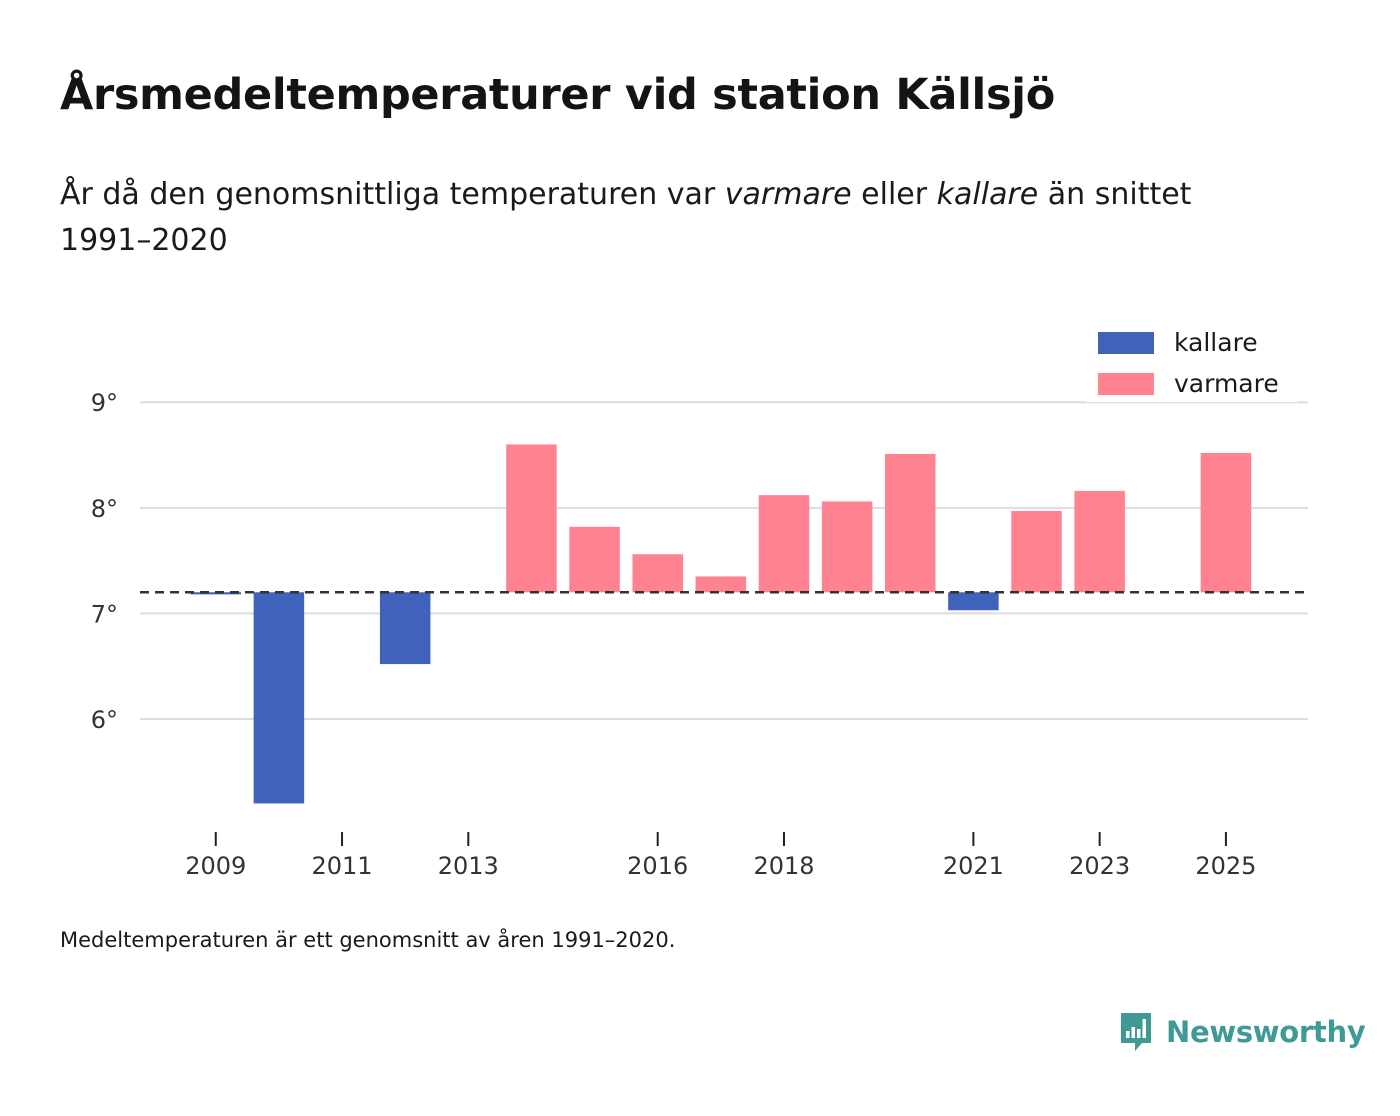 This screenshot has width=1400, height=1116. I want to click on bar-varmare-2017, so click(721, 584).